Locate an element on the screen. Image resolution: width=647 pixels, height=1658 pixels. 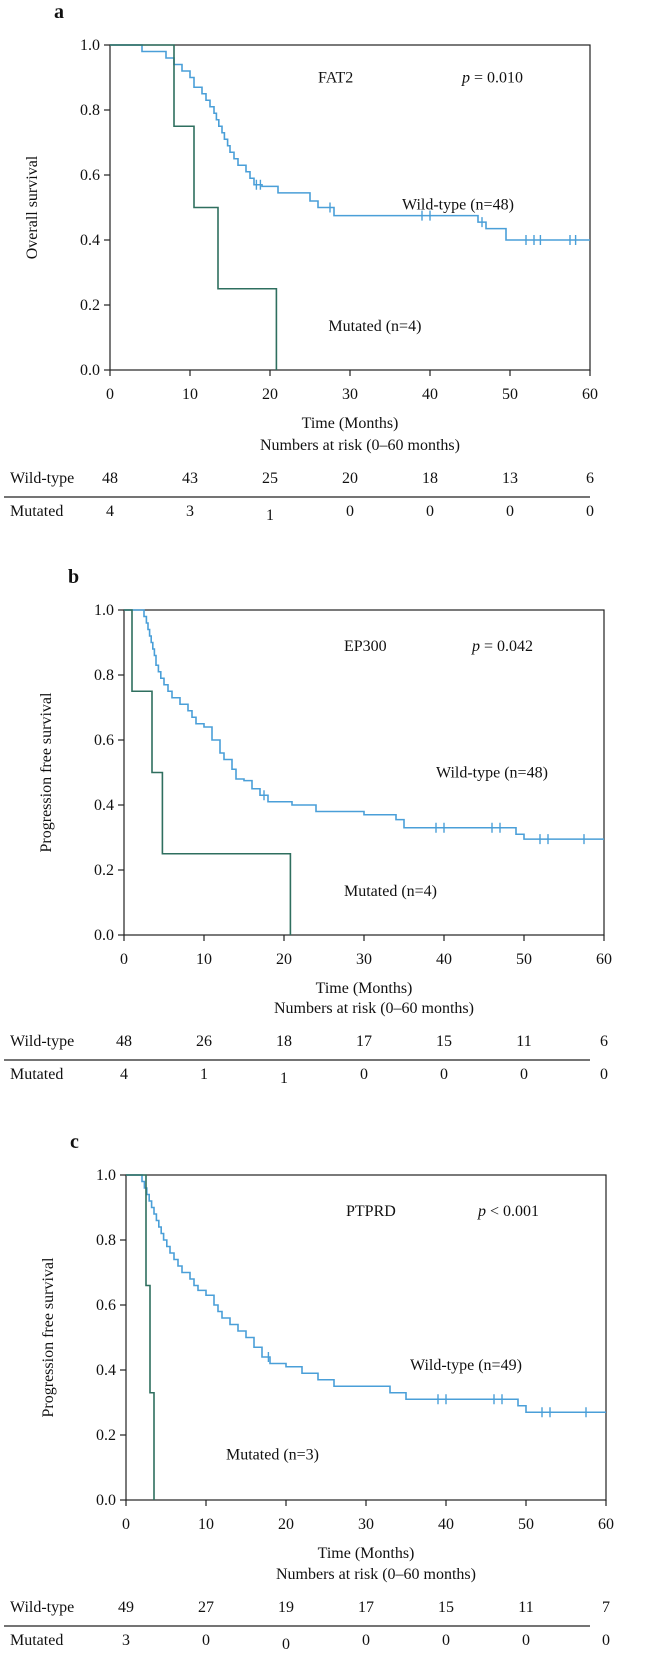
panel-label: b is located at coordinates (73, 577).